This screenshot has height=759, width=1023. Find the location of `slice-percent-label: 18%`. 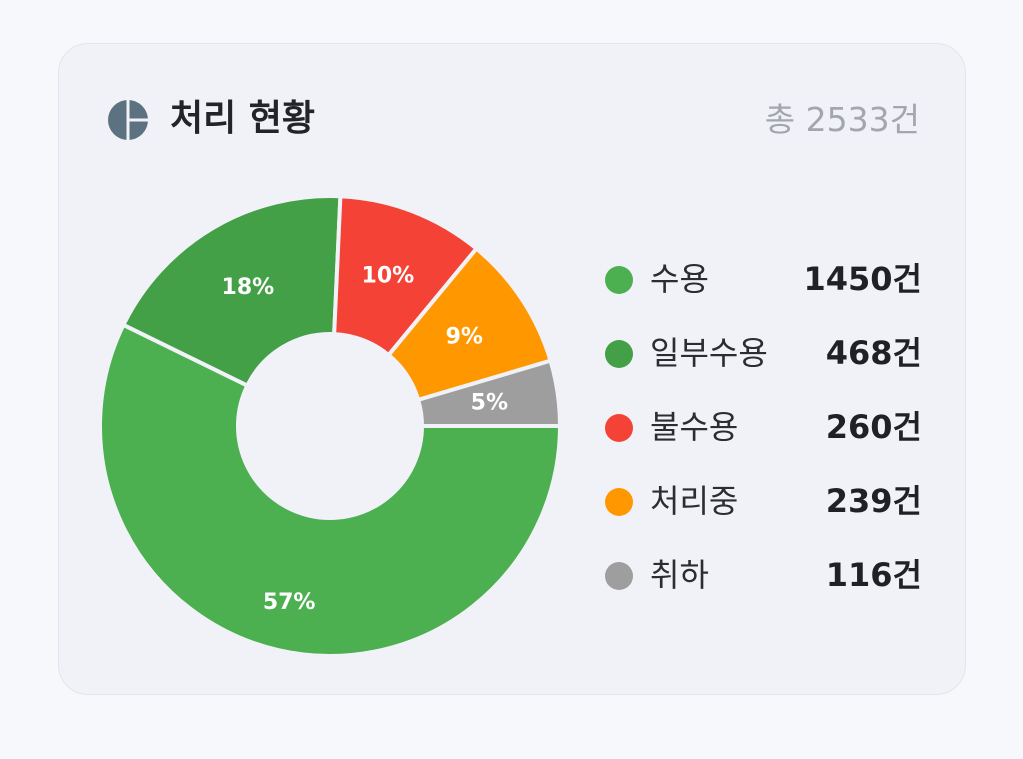

slice-percent-label: 18% is located at coordinates (248, 287).